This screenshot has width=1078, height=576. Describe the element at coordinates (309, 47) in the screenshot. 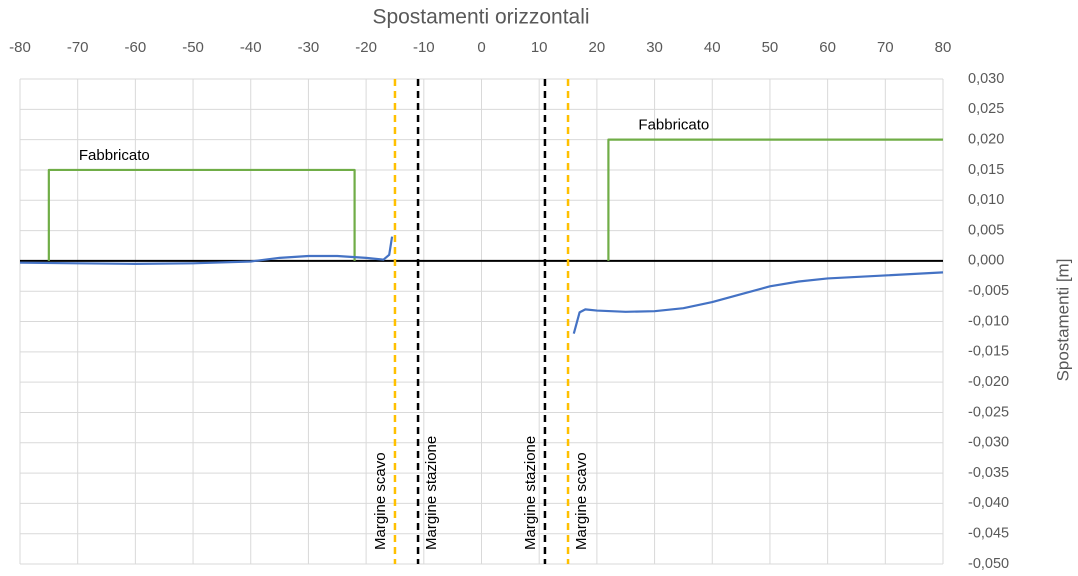

I see `x-tick-label: -30` at that location.